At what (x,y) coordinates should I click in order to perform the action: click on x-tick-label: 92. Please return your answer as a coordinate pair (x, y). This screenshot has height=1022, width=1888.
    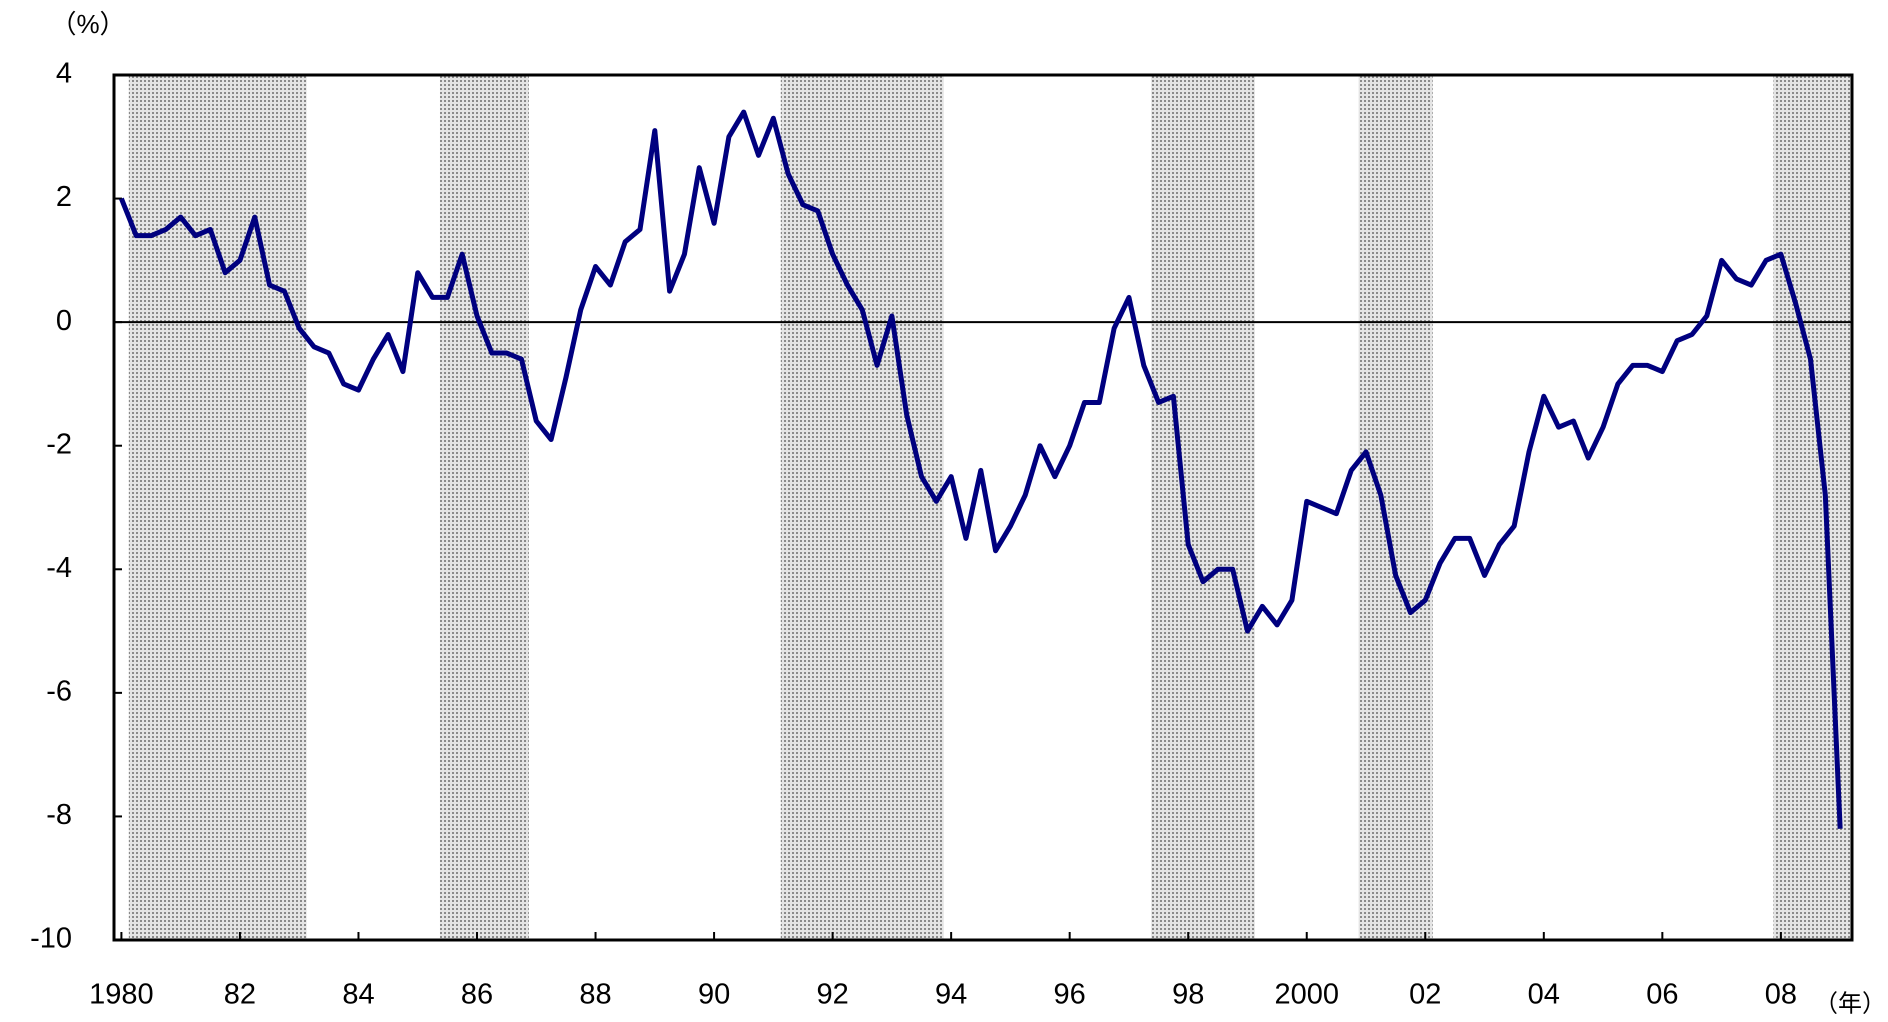
    Looking at the image, I should click on (832, 995).